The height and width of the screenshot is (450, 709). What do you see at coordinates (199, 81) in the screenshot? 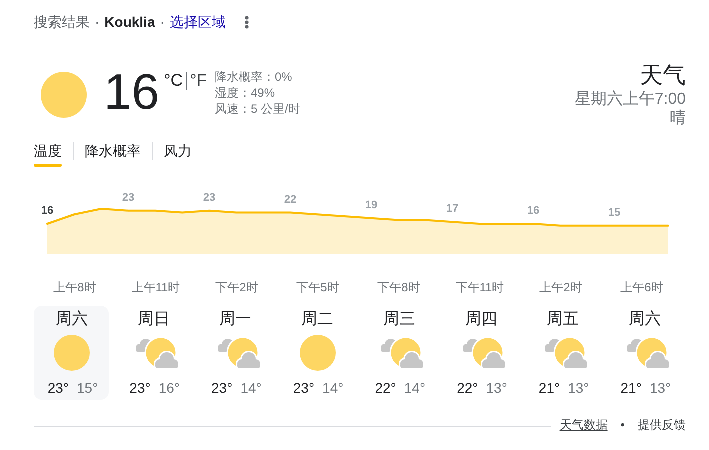
I see `text: °F` at bounding box center [199, 81].